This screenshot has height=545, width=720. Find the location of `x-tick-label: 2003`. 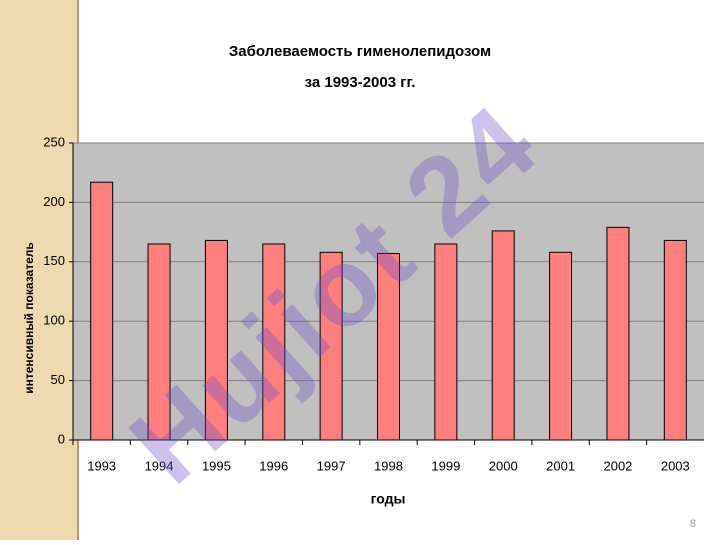

x-tick-label: 2003 is located at coordinates (675, 465).